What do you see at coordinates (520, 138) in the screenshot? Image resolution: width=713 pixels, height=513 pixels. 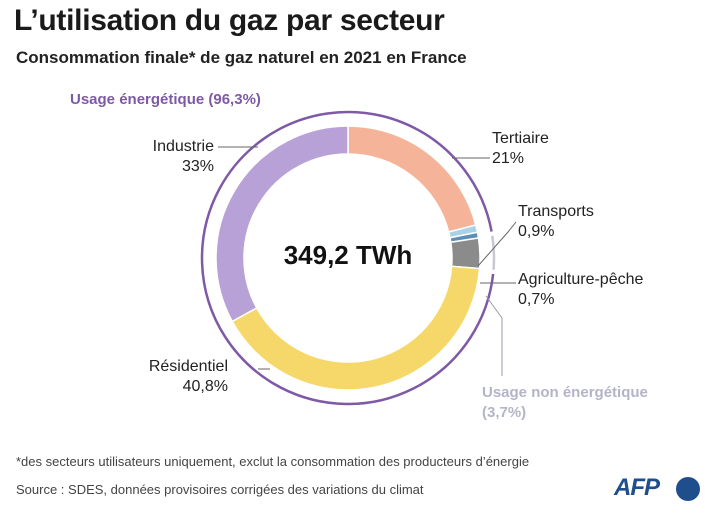 I see `label-tertiaire-name: Tertiaire` at bounding box center [520, 138].